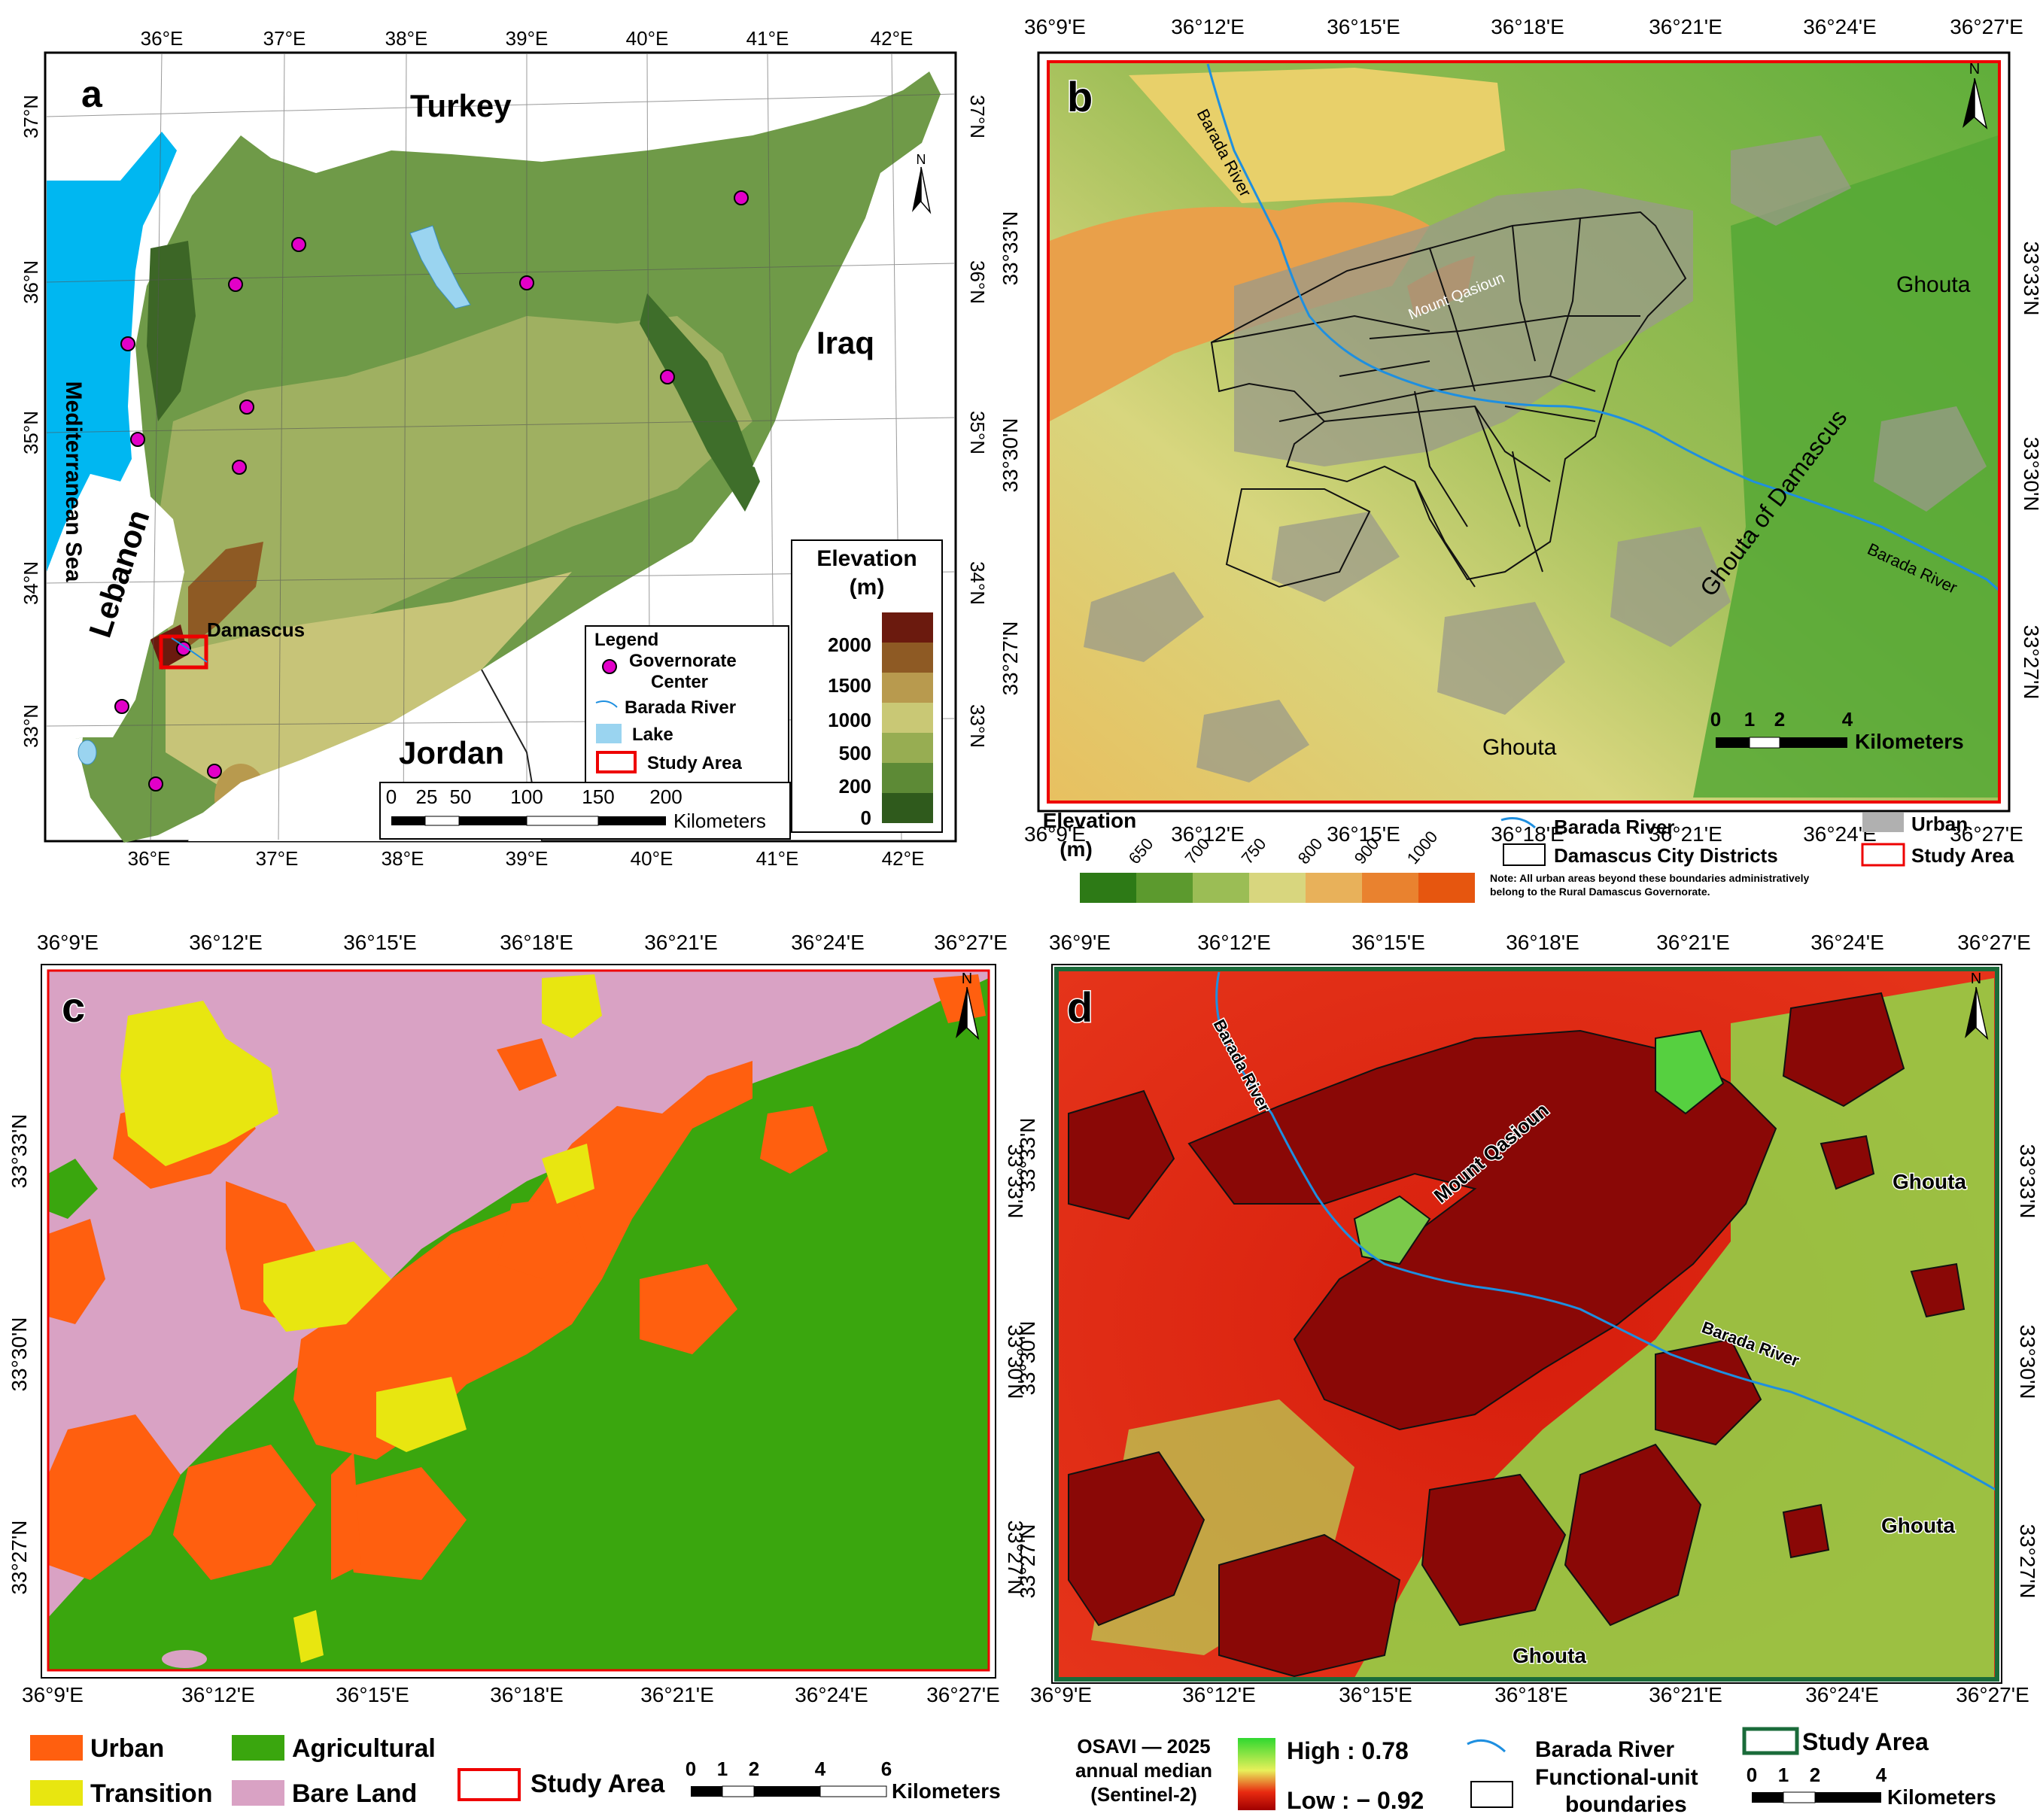  Describe the element at coordinates (226, 942) in the screenshot. I see `svg-text: 36°12'E` at that location.